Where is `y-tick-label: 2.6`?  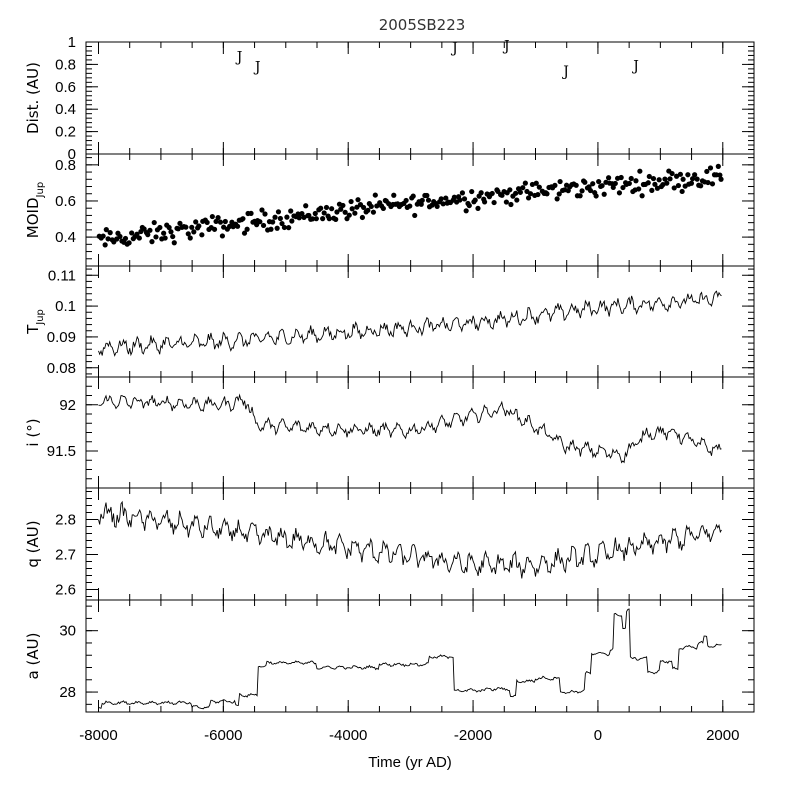
y-tick-label: 2.6 is located at coordinates (65, 590).